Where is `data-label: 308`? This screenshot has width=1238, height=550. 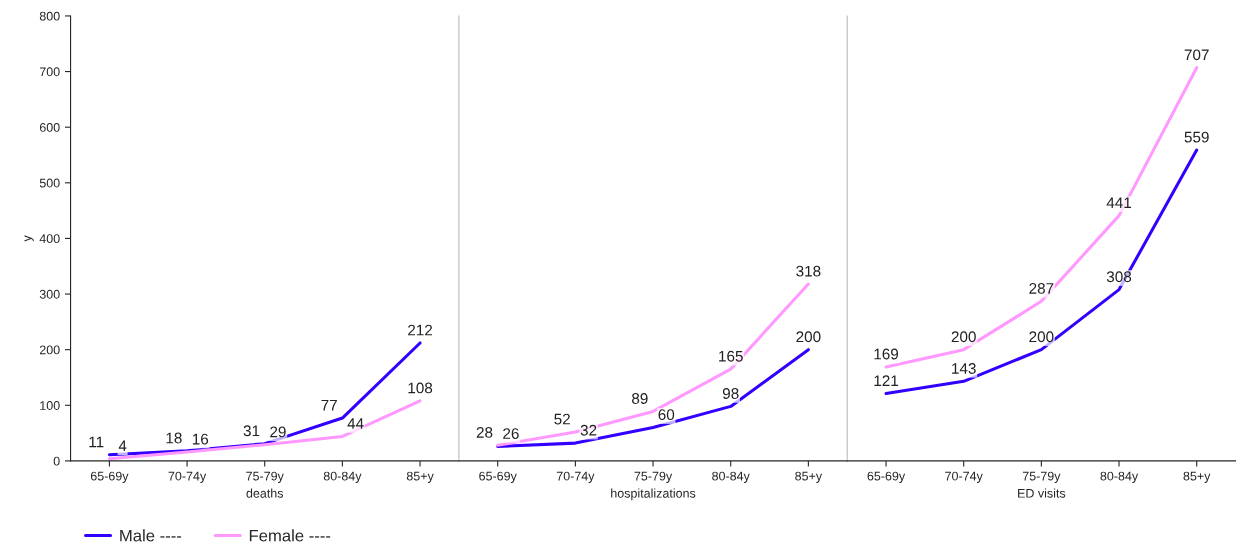
data-label: 308 is located at coordinates (1119, 277).